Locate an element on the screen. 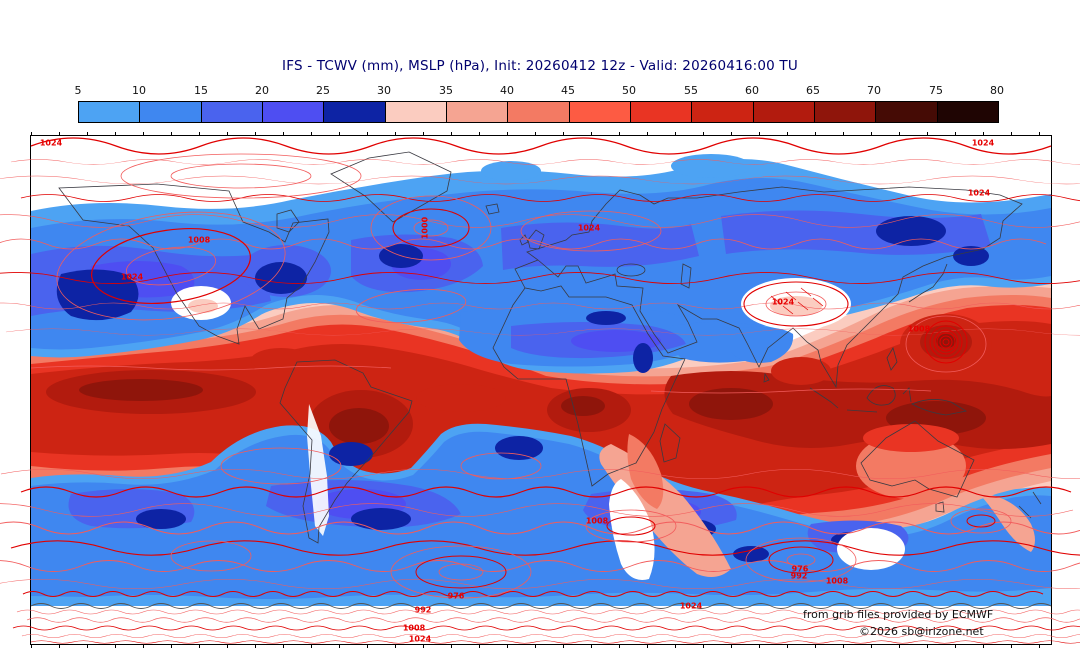 This screenshot has width=1080, height=658. colorbar-tick: 55 is located at coordinates (691, 90).